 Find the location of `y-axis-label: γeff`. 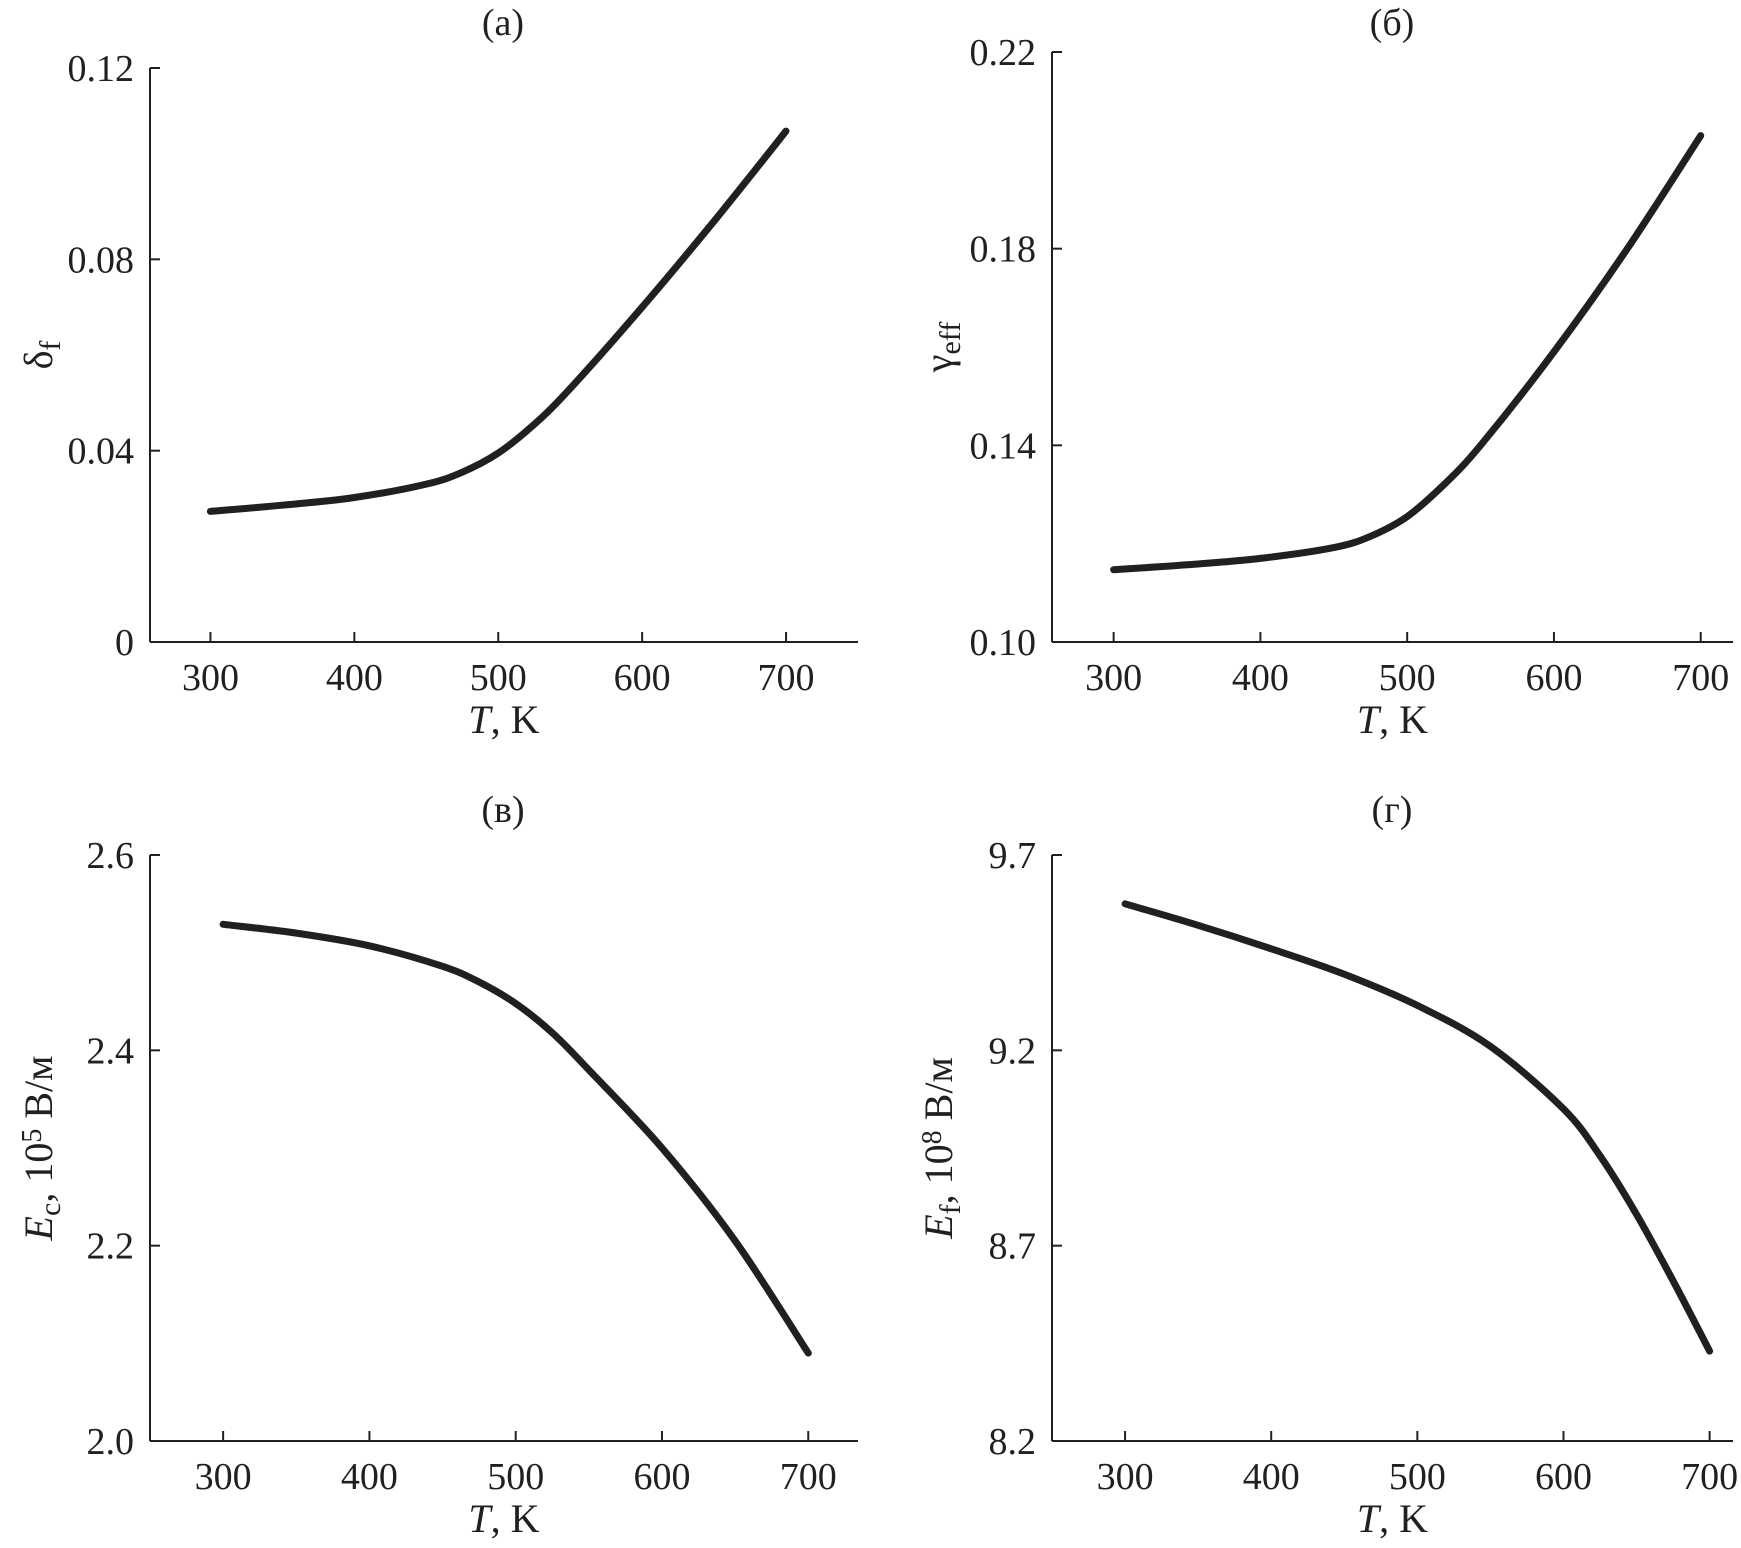

y-axis-label: γeff is located at coordinates (941, 347).